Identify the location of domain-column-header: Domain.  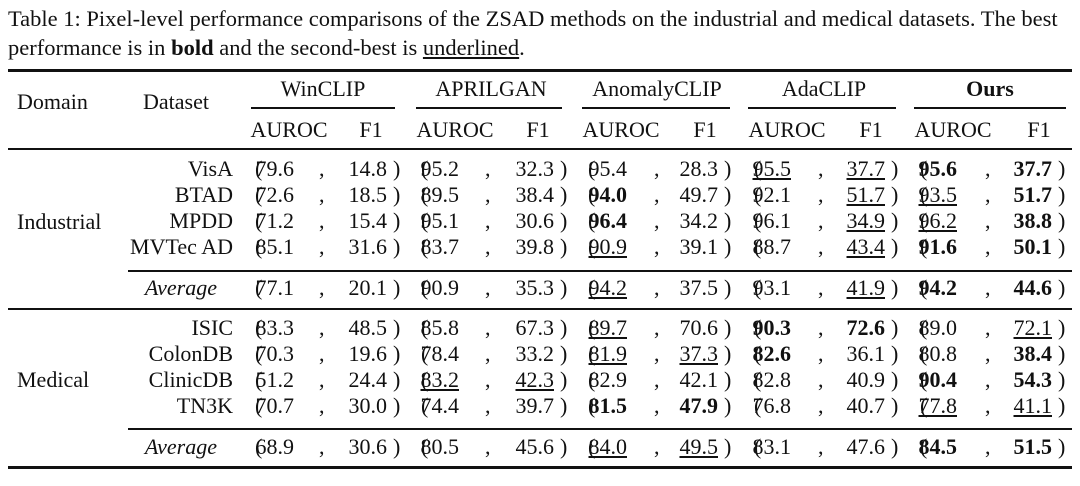
(52, 101).